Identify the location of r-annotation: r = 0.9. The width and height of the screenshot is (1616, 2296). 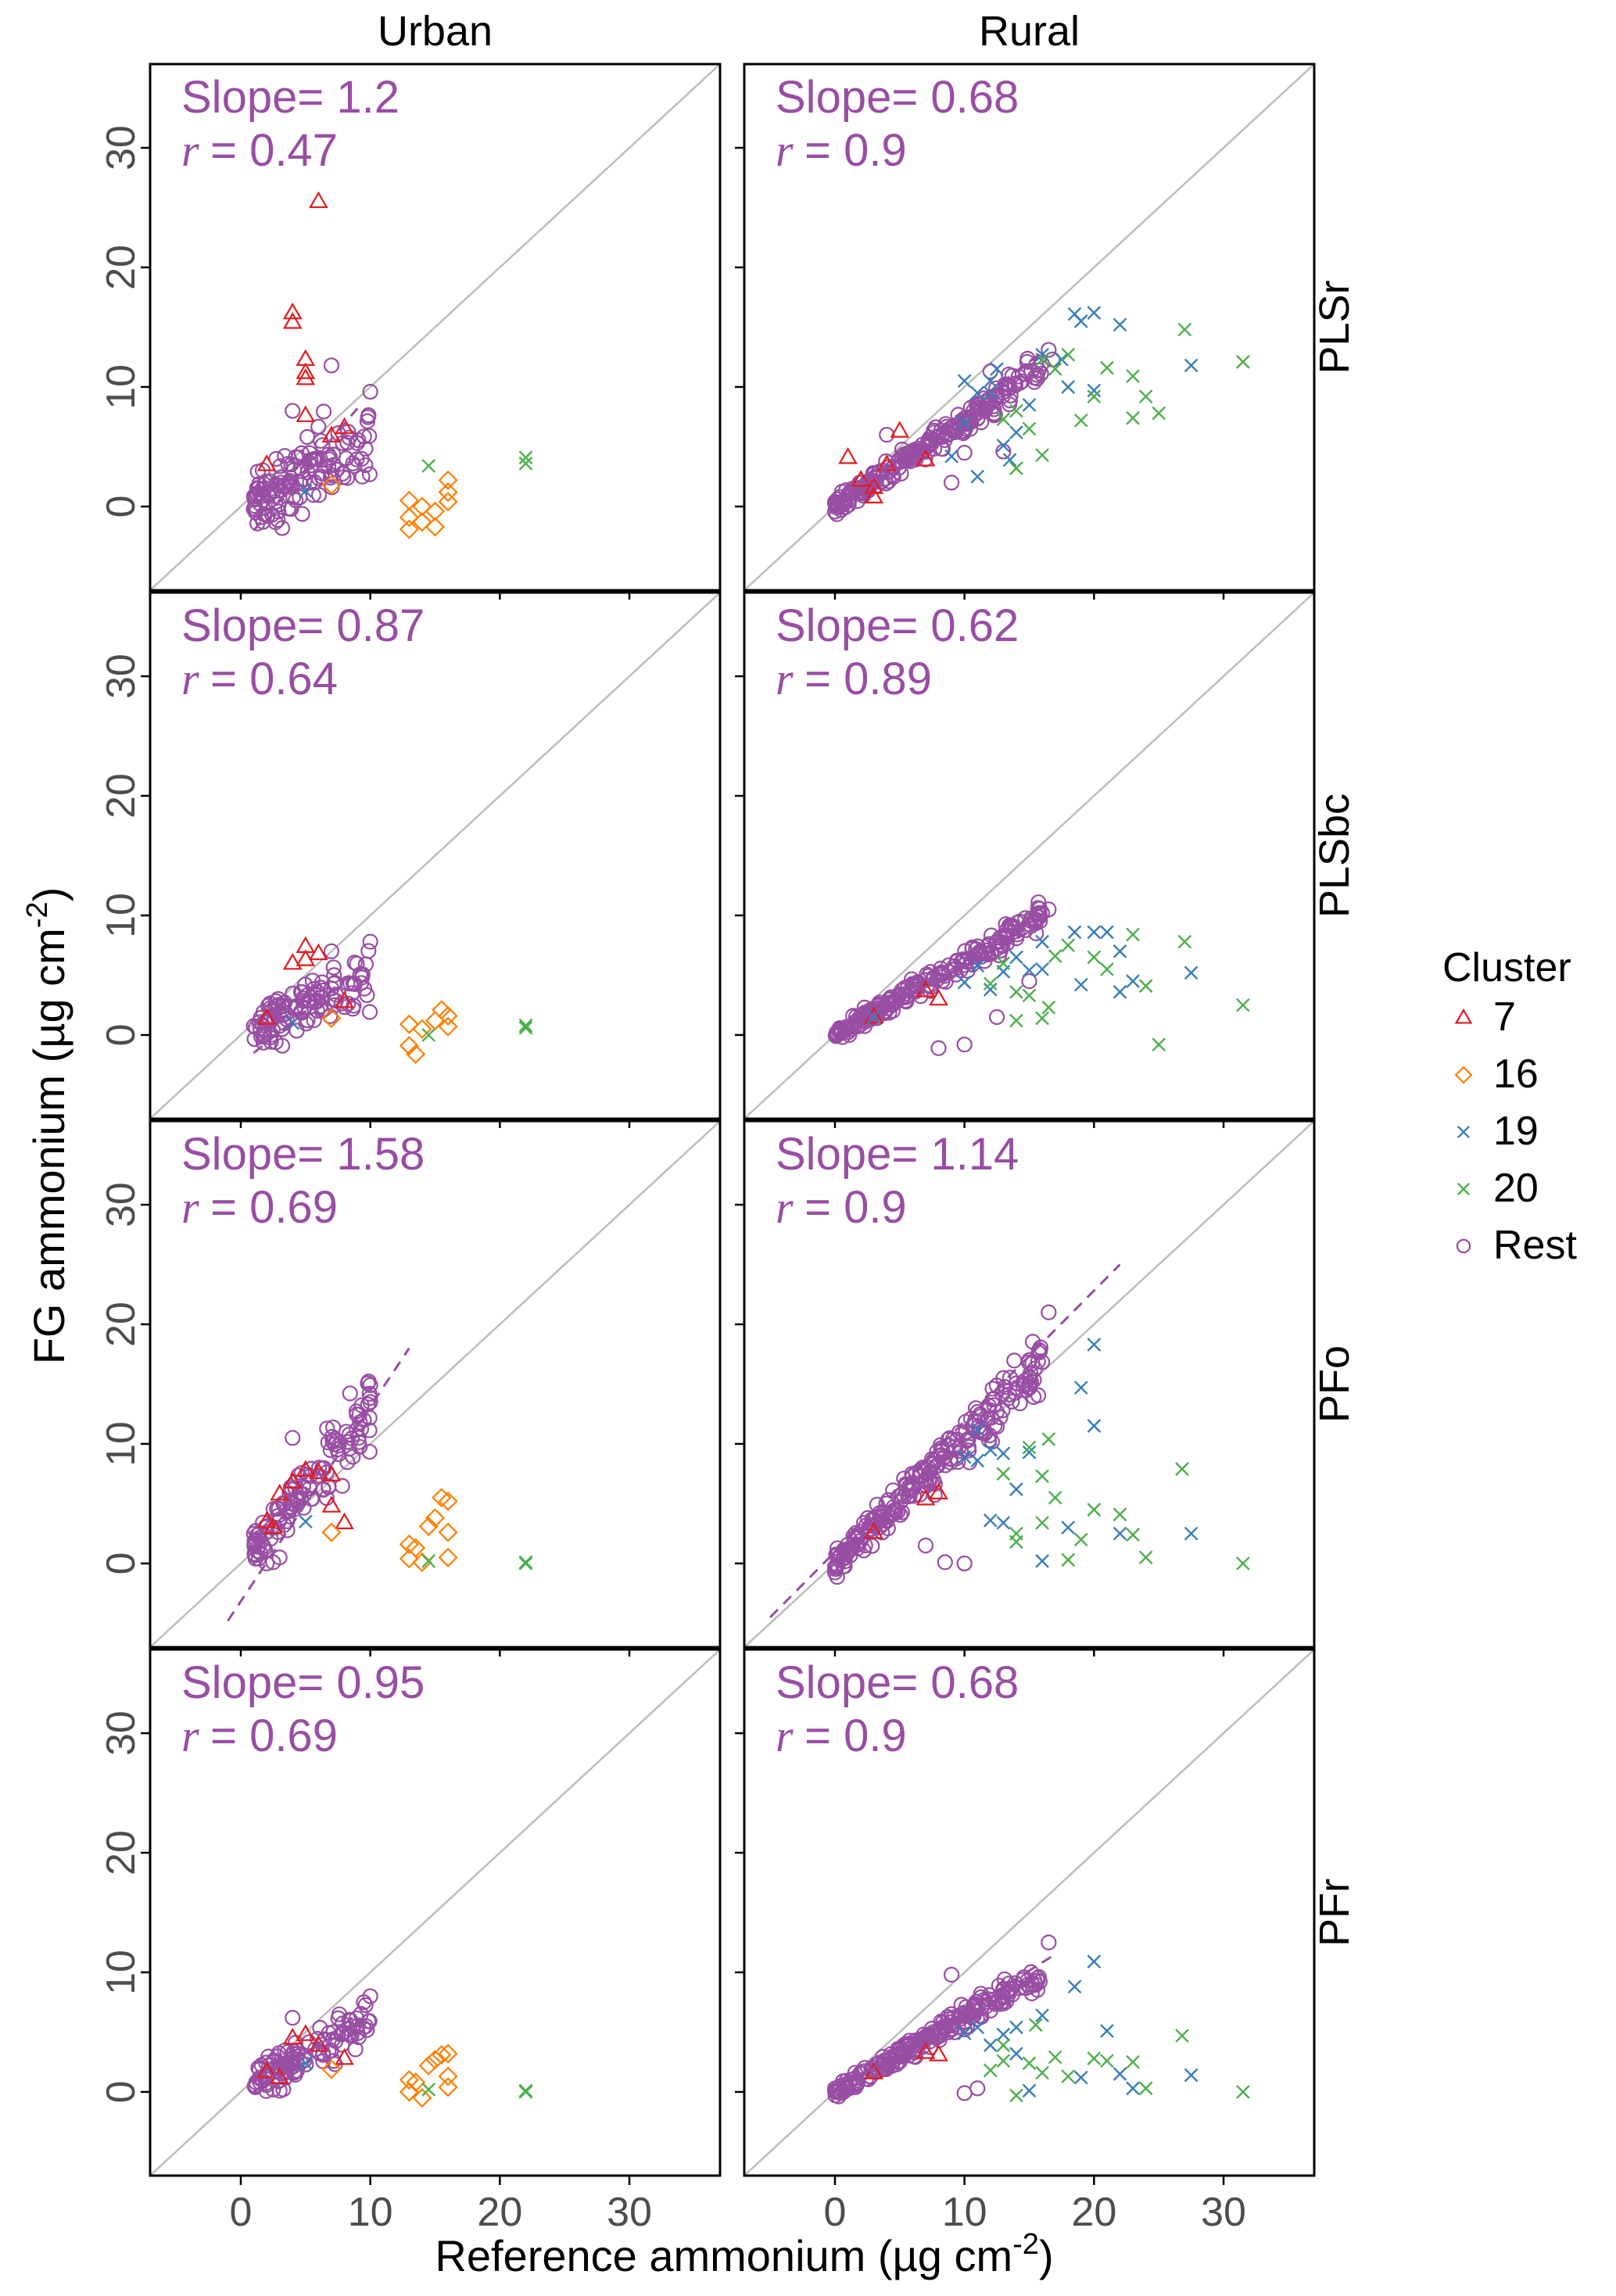
(842, 1207).